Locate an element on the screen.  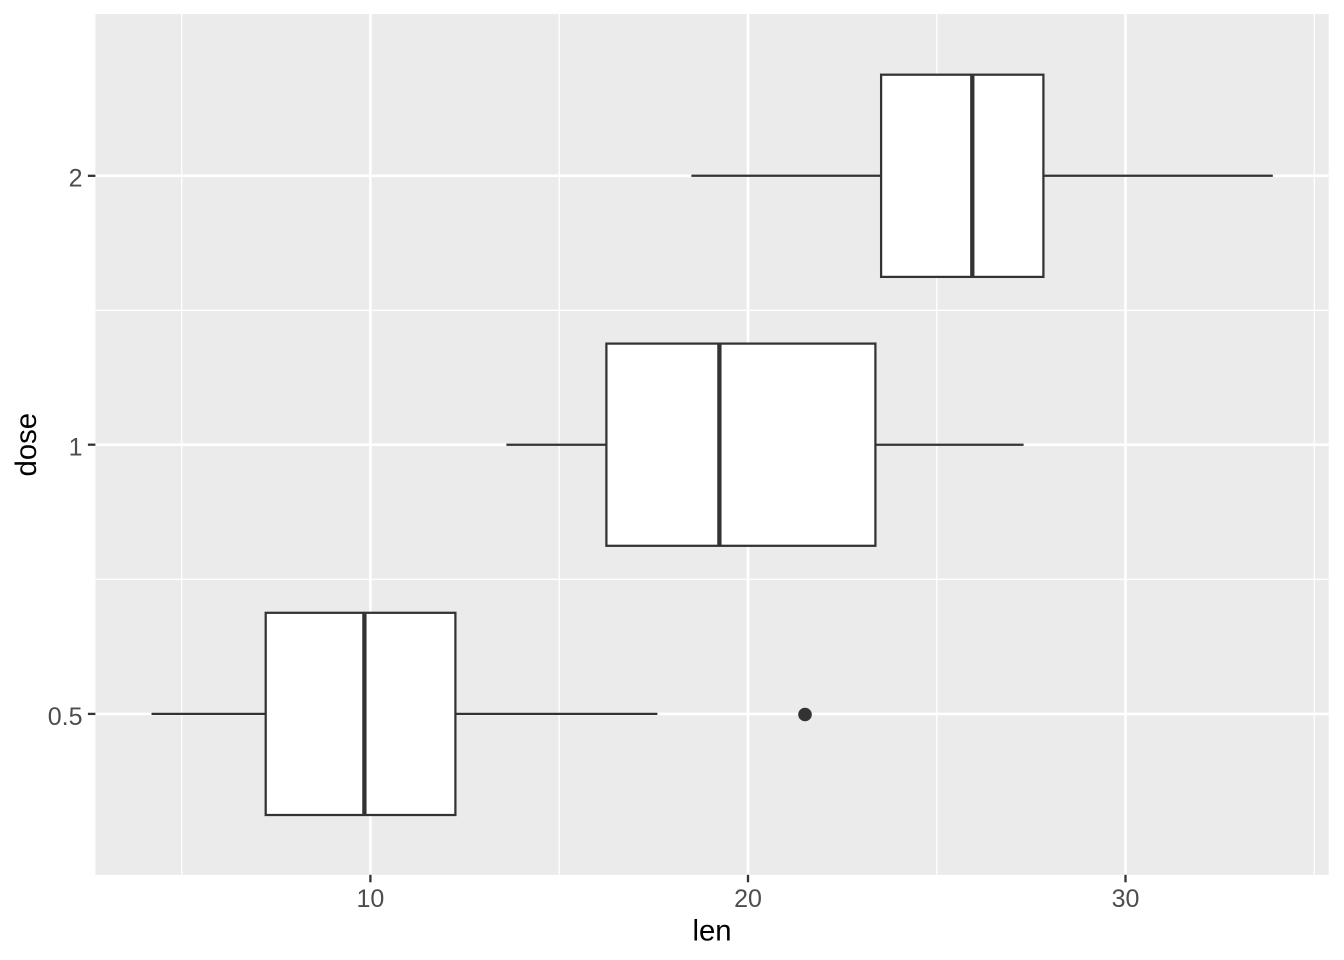
svg-text: 30 is located at coordinates (1126, 899).